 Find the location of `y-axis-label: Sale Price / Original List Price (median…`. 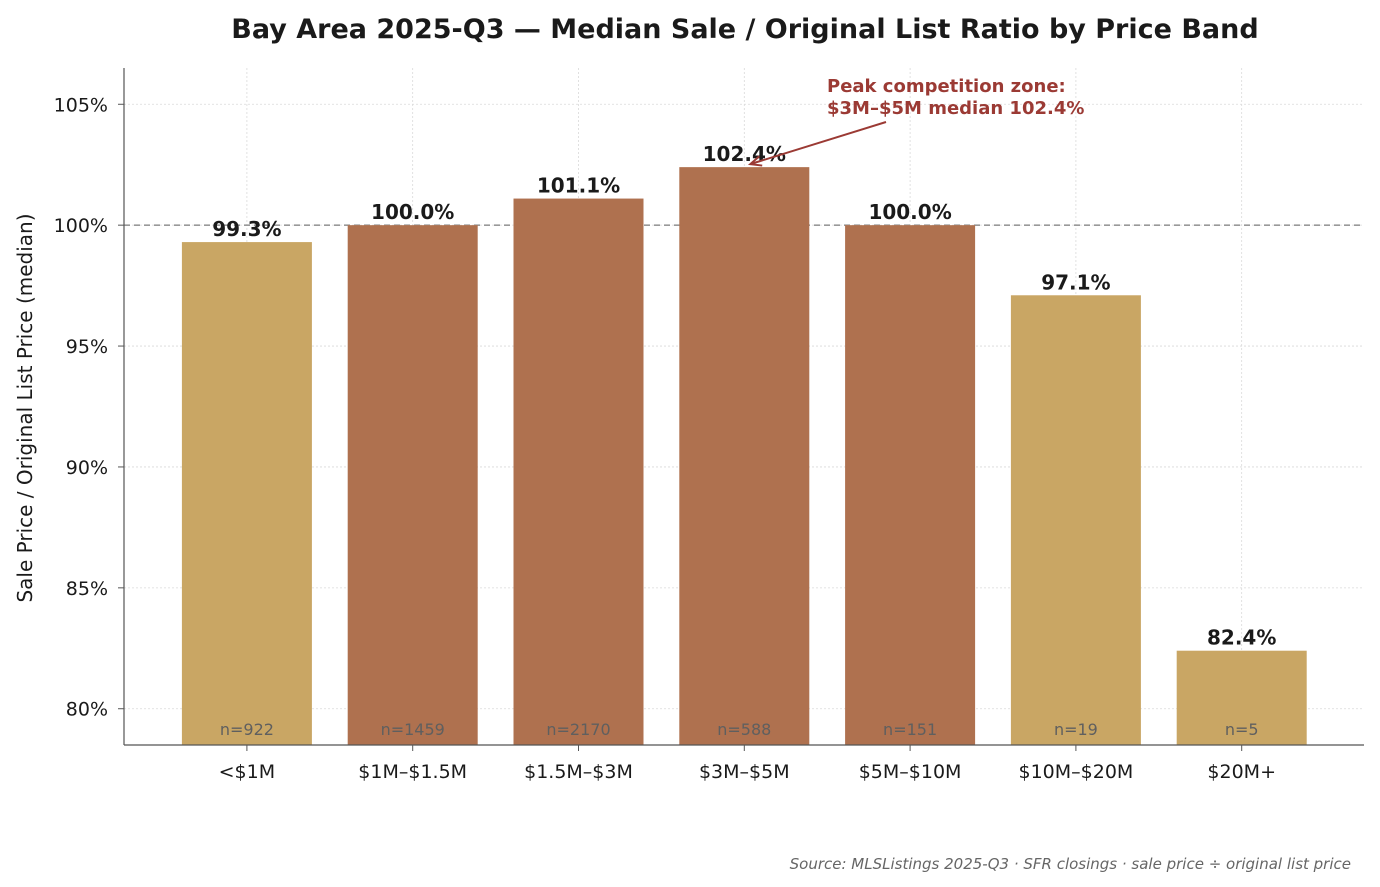

y-axis-label: Sale Price / Original List Price (median… is located at coordinates (25, 407).